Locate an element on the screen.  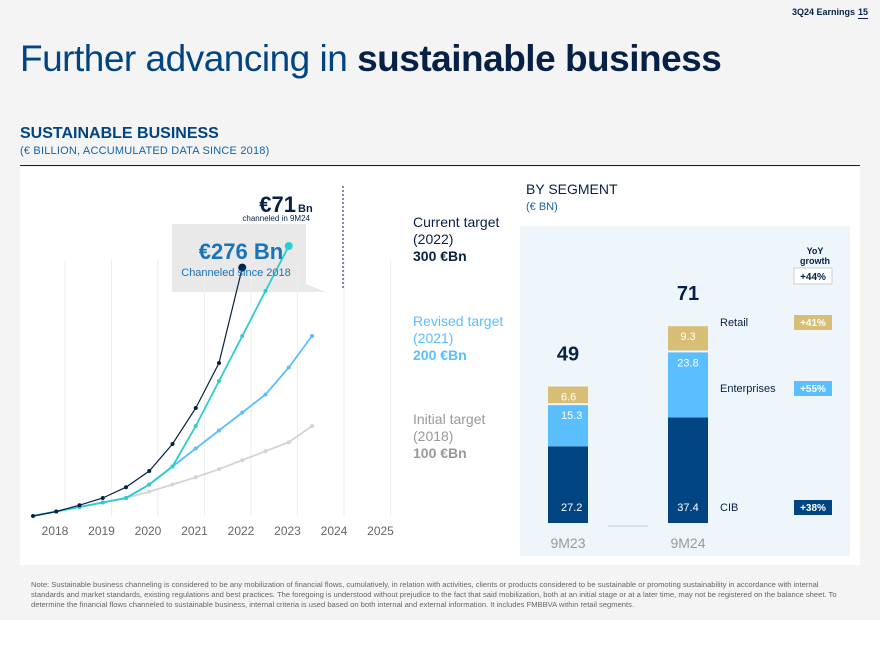
growth-badge-label: +38% is located at coordinates (813, 508).